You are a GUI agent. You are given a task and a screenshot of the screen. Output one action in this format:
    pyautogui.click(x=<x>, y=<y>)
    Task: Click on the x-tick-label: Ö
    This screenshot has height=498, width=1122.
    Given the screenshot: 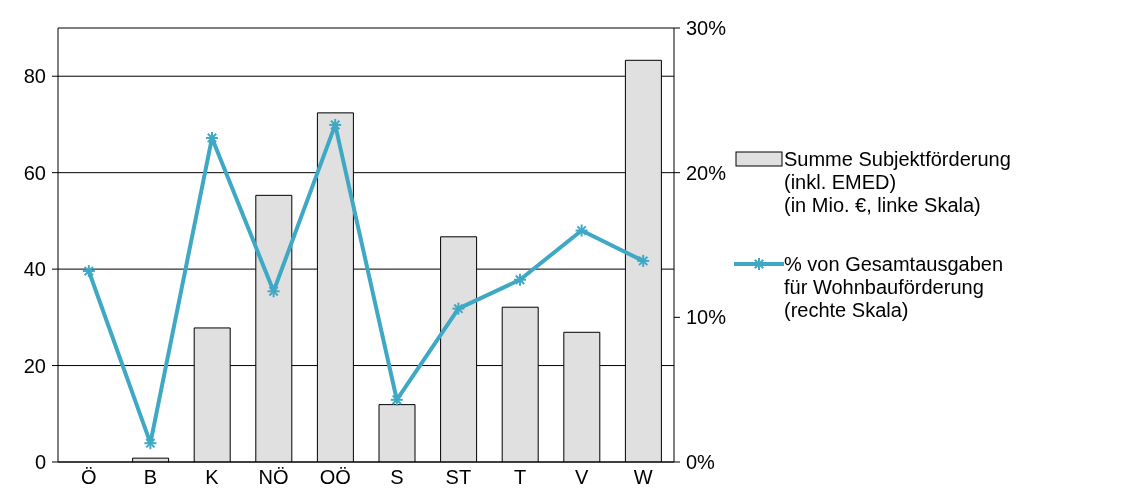 What is the action you would take?
    pyautogui.click(x=89, y=477)
    